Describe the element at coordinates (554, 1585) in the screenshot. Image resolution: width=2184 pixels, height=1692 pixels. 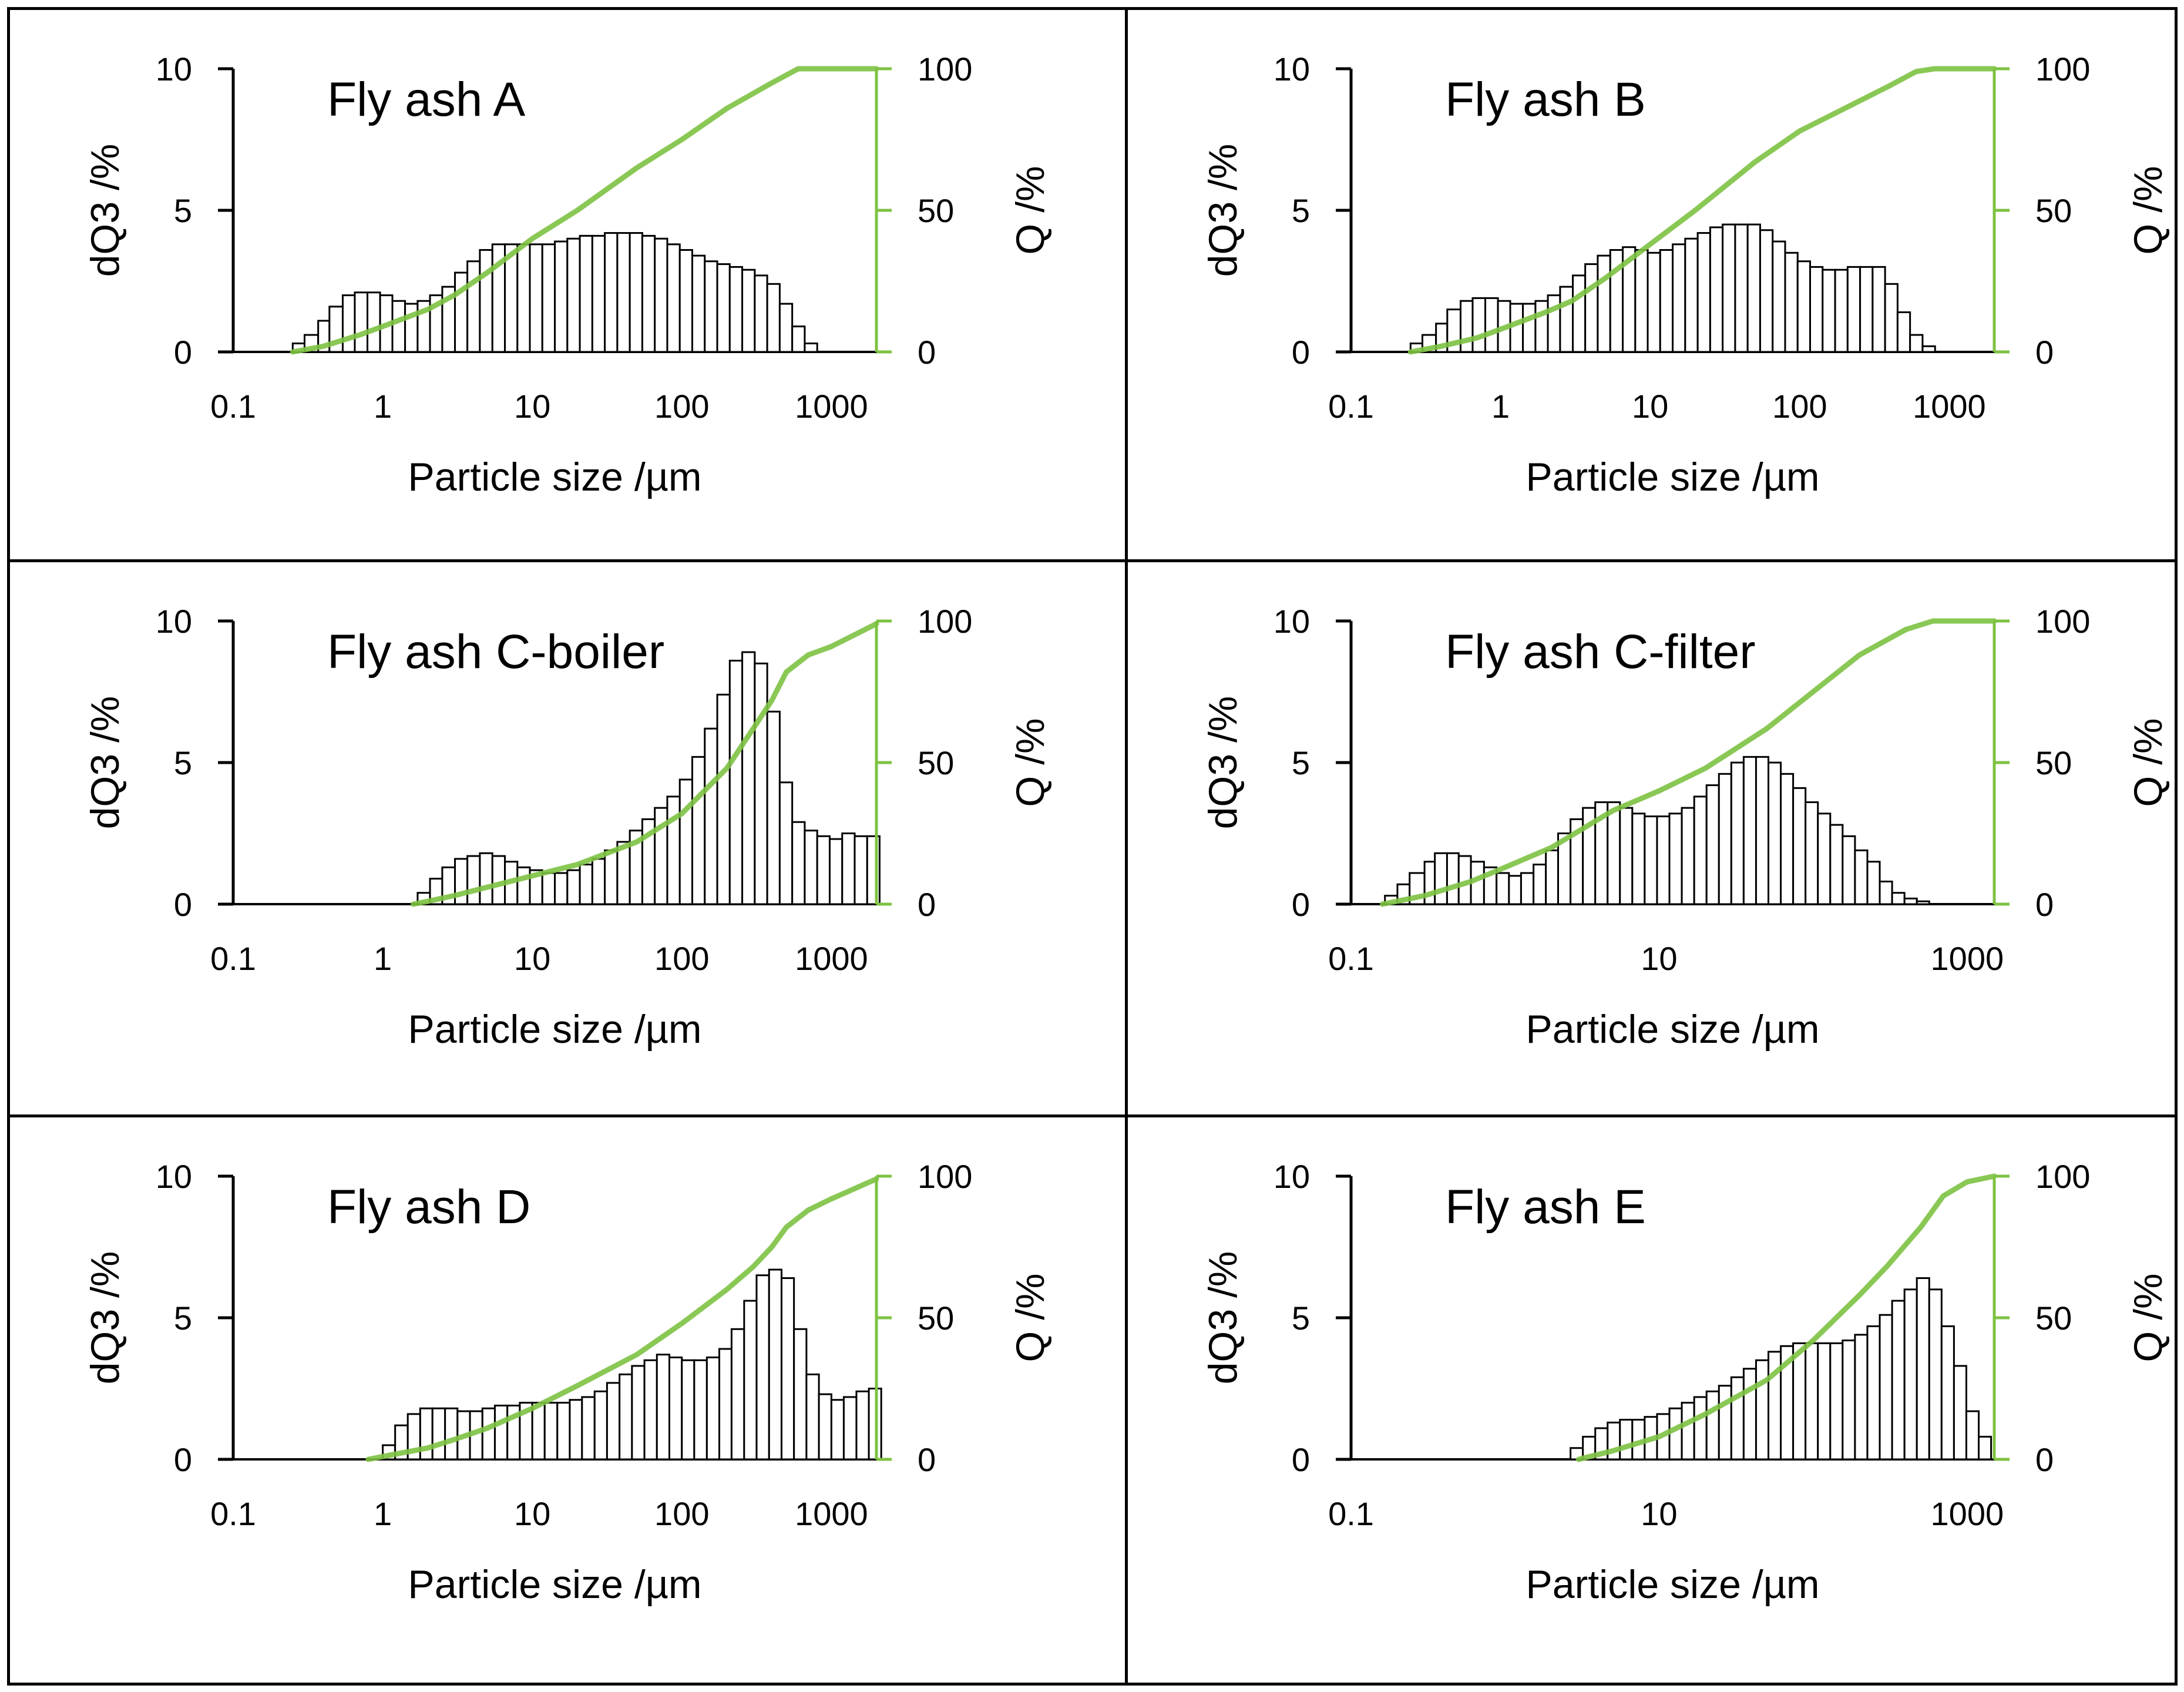
I see `x-axis-title: Particle size /µm` at that location.